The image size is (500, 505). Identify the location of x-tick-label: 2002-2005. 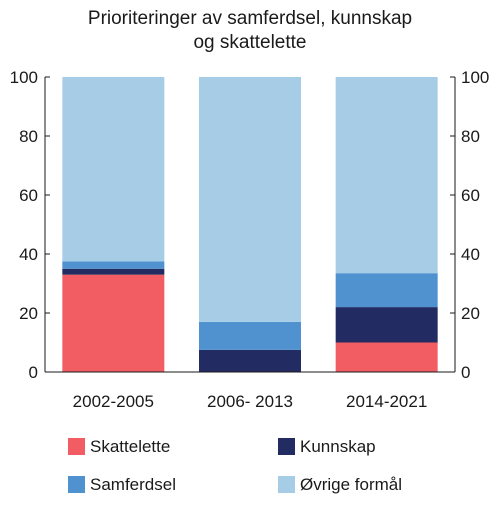
(113, 401).